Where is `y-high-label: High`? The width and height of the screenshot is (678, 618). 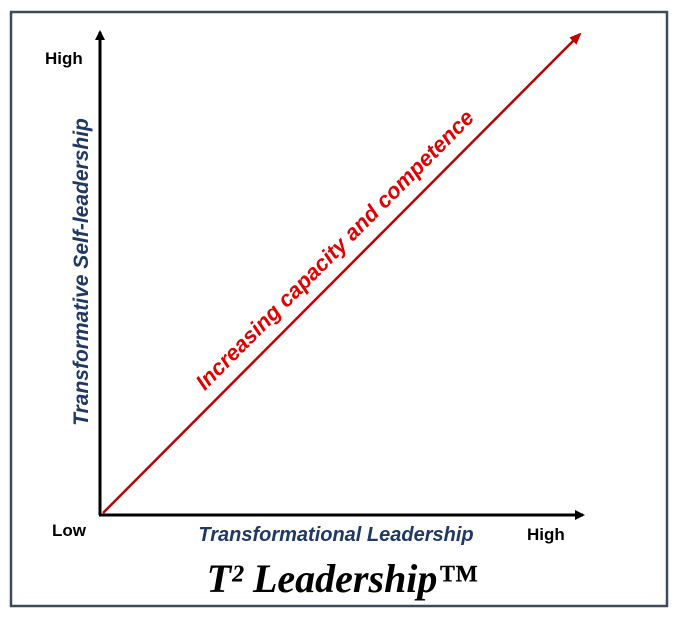
y-high-label: High is located at coordinates (64, 58).